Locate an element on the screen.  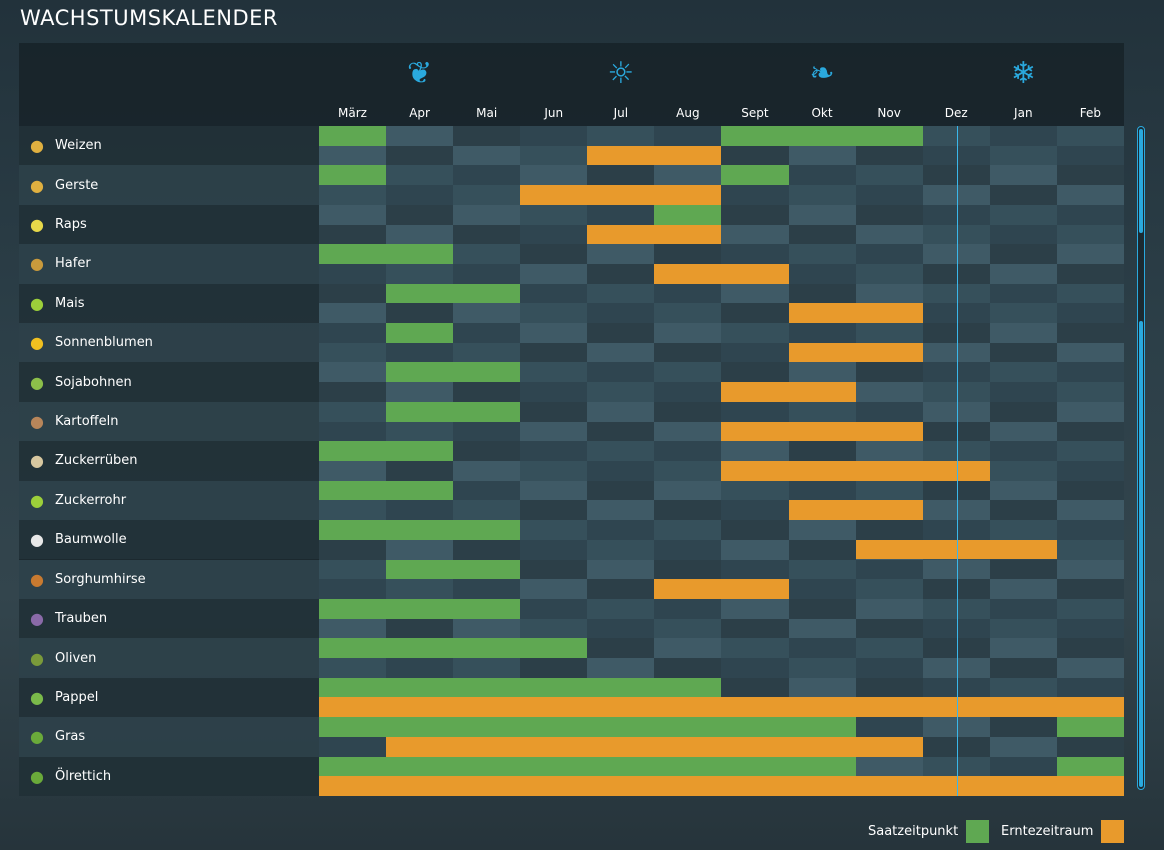
month-label: Nov is located at coordinates (889, 113).